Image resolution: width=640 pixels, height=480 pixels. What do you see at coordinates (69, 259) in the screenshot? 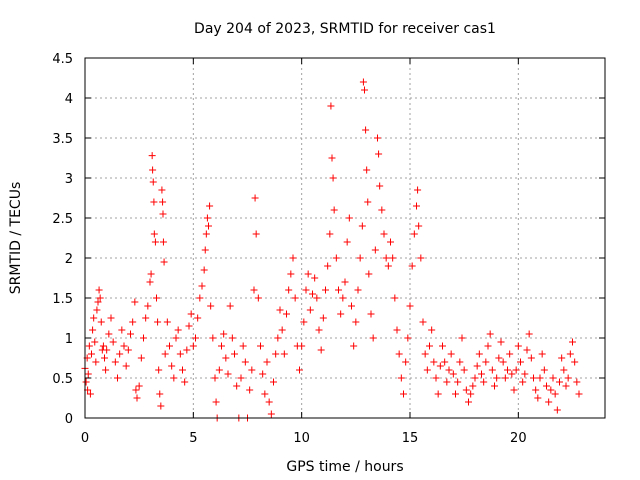
I see `y-tick-label: 2` at bounding box center [69, 259].